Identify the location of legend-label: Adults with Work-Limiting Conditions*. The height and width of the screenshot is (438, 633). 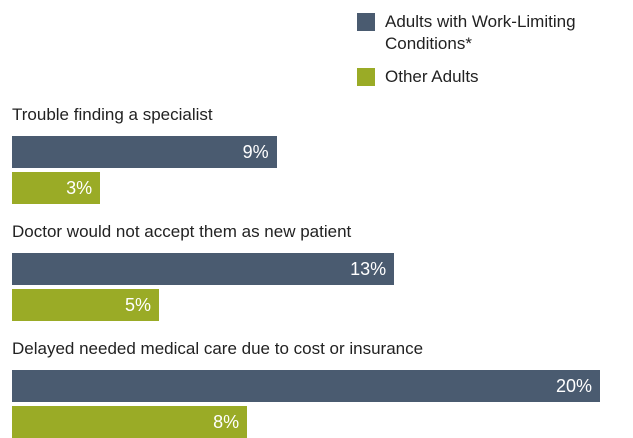
(480, 32).